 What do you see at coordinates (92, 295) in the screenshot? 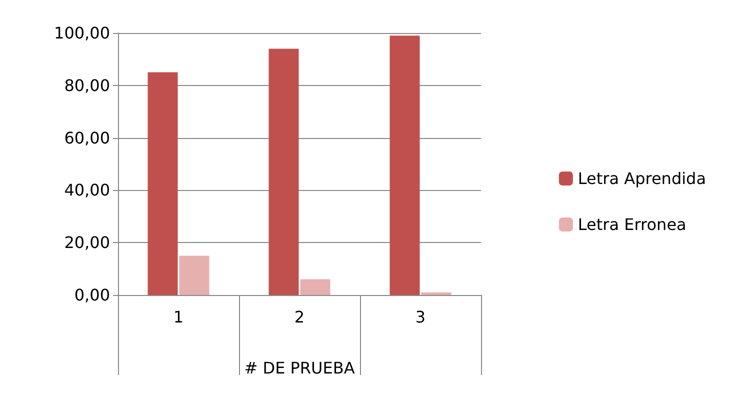
I see `y-tick-label: 0,00` at bounding box center [92, 295].